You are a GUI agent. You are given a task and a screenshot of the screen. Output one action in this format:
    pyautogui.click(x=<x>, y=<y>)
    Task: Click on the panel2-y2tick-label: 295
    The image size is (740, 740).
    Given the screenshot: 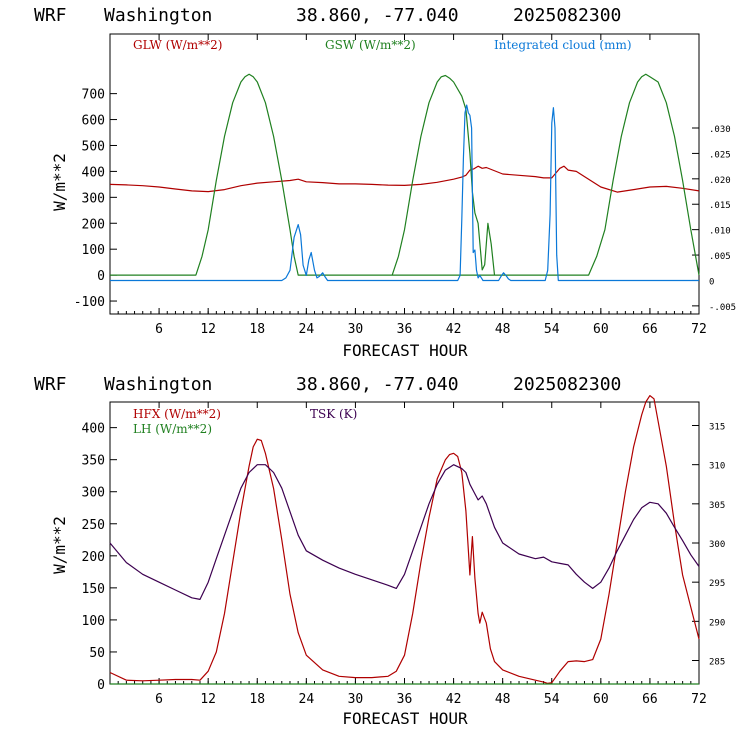 What is the action you would take?
    pyautogui.click(x=717, y=584)
    